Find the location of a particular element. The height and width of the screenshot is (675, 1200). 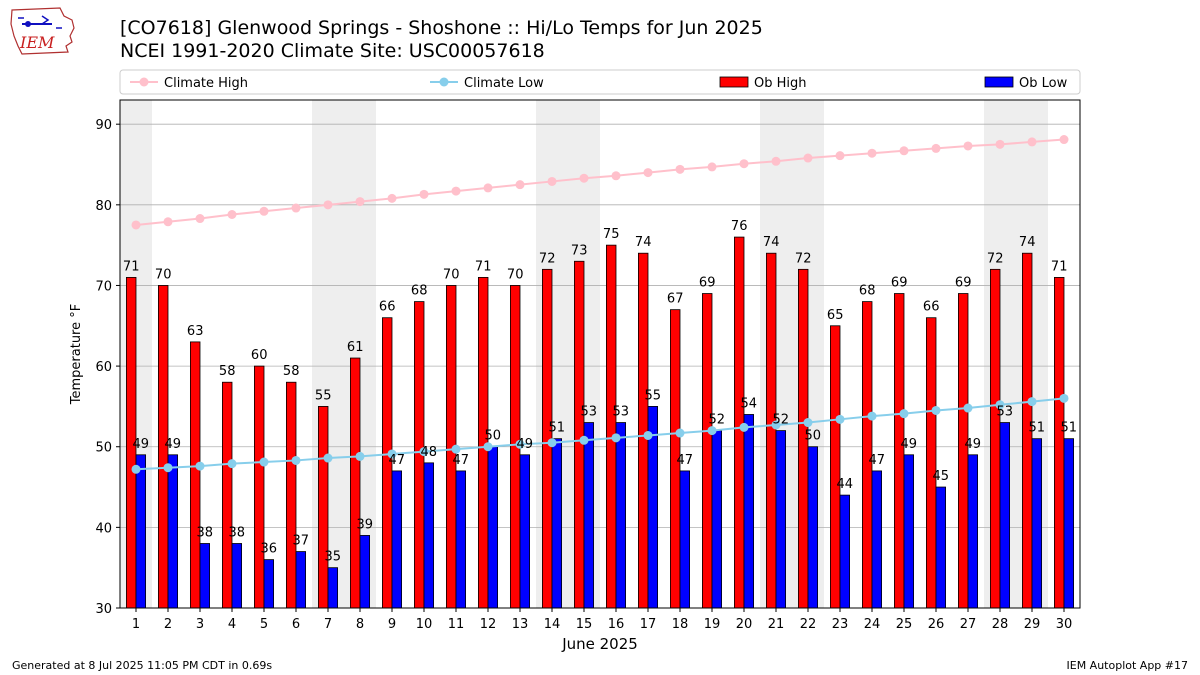

x-tick-label: 26 is located at coordinates (936, 624).